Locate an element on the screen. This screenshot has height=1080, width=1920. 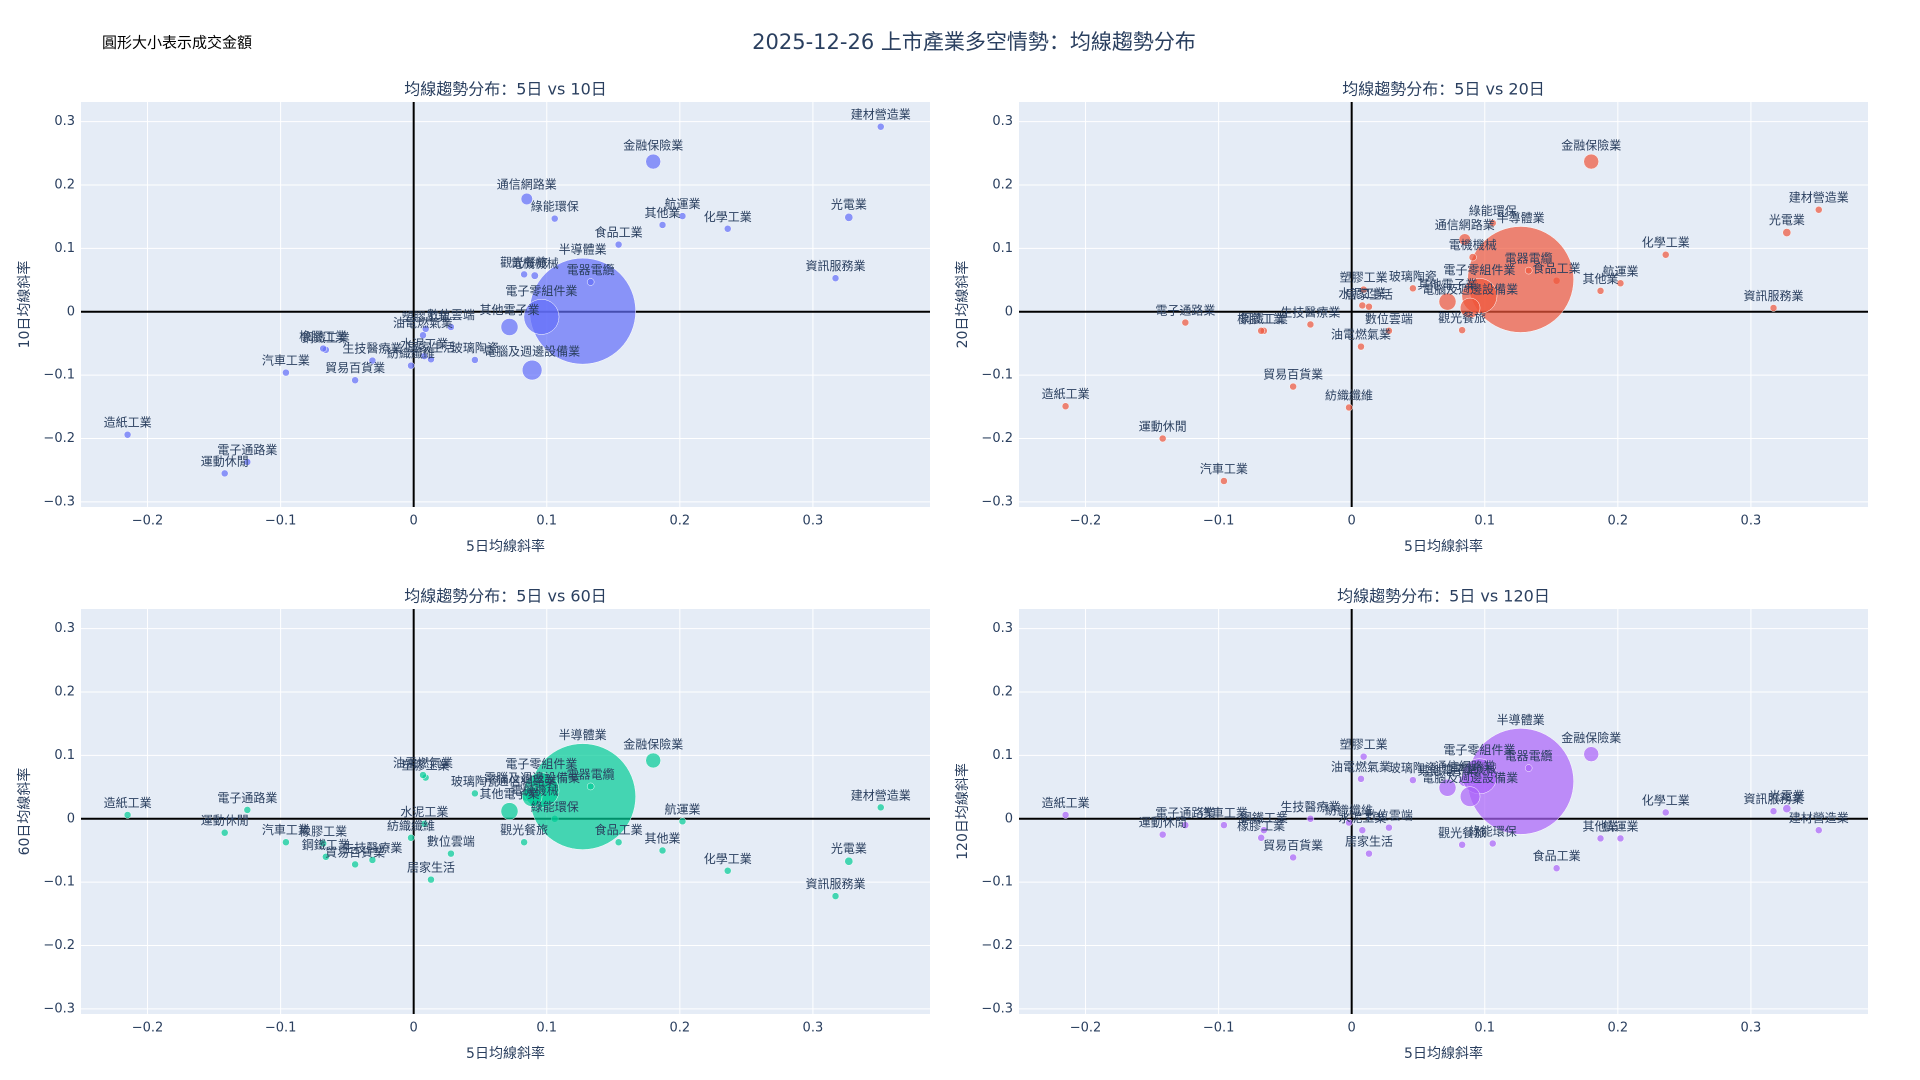
point-label: 電子通路業 is located at coordinates (247, 797).